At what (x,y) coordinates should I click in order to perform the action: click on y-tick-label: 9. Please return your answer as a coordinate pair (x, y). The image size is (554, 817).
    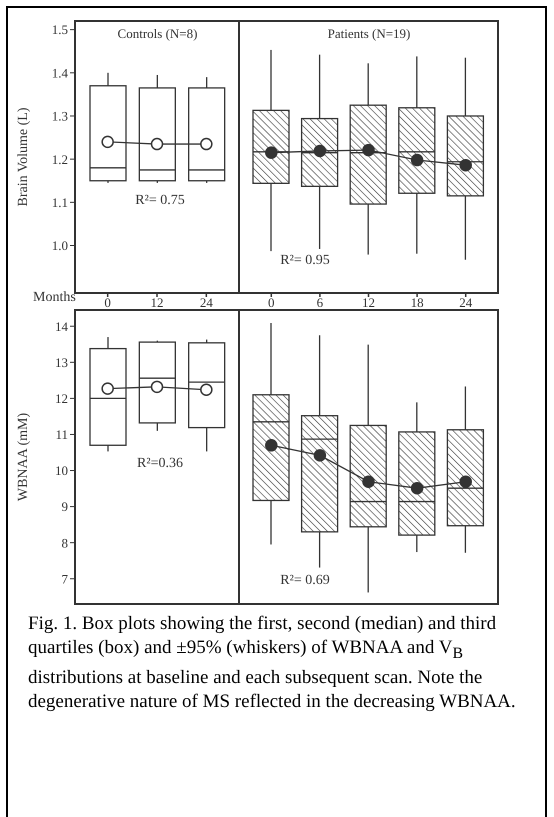
    Looking at the image, I should click on (65, 506).